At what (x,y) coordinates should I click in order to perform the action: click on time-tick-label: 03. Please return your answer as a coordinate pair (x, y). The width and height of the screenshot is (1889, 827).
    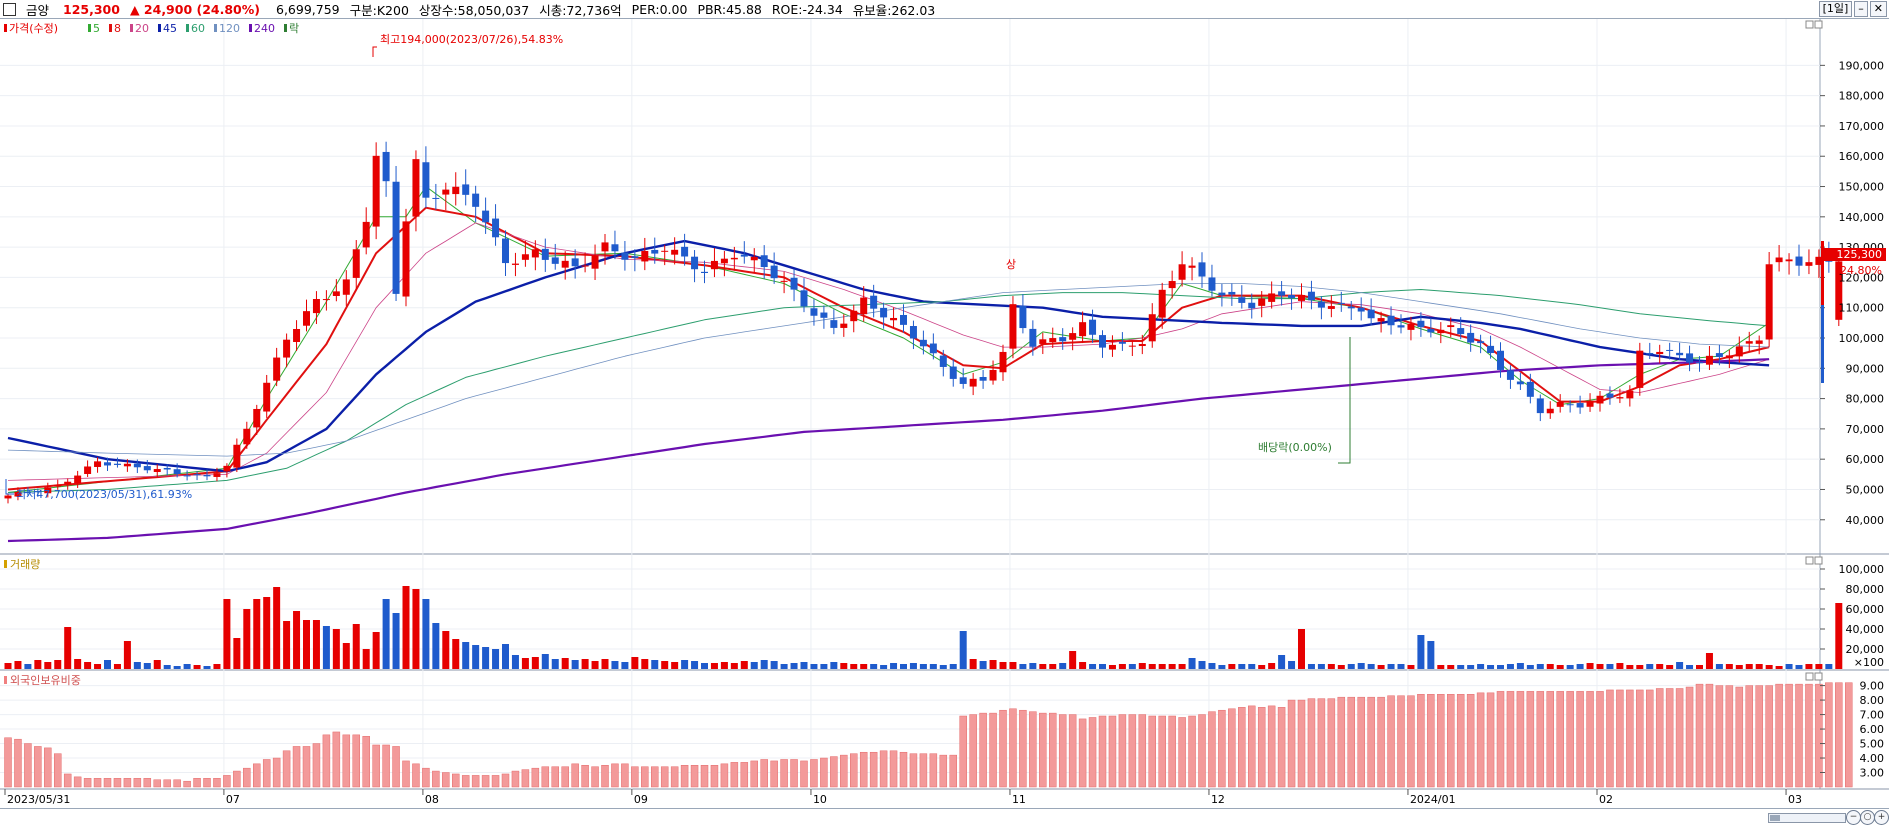
    Looking at the image, I should click on (1795, 799).